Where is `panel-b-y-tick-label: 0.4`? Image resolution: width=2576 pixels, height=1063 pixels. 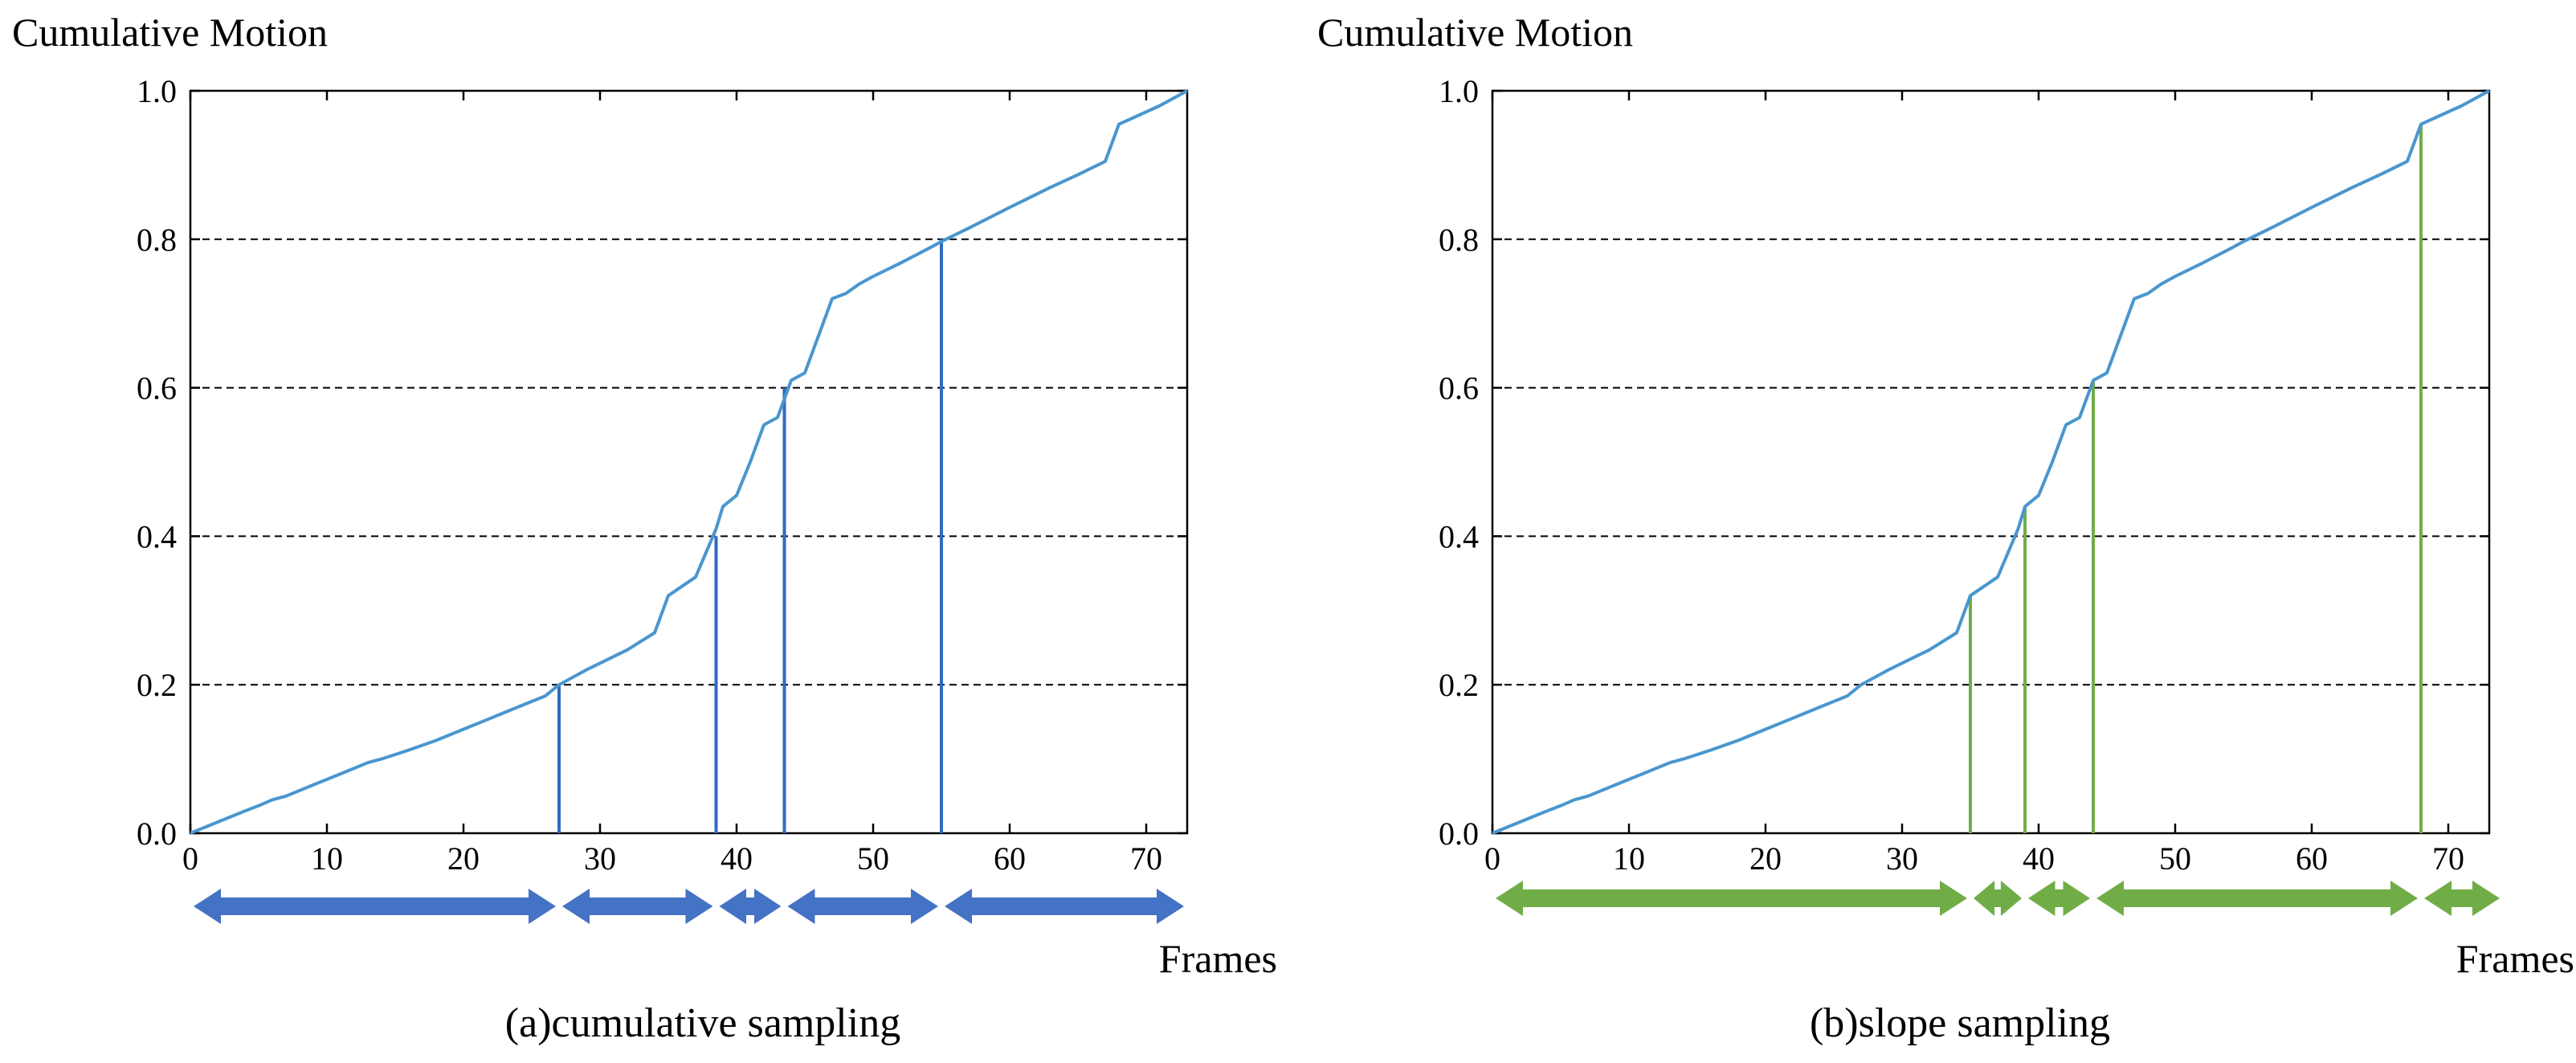
panel-b-y-tick-label: 0.4 is located at coordinates (1459, 536).